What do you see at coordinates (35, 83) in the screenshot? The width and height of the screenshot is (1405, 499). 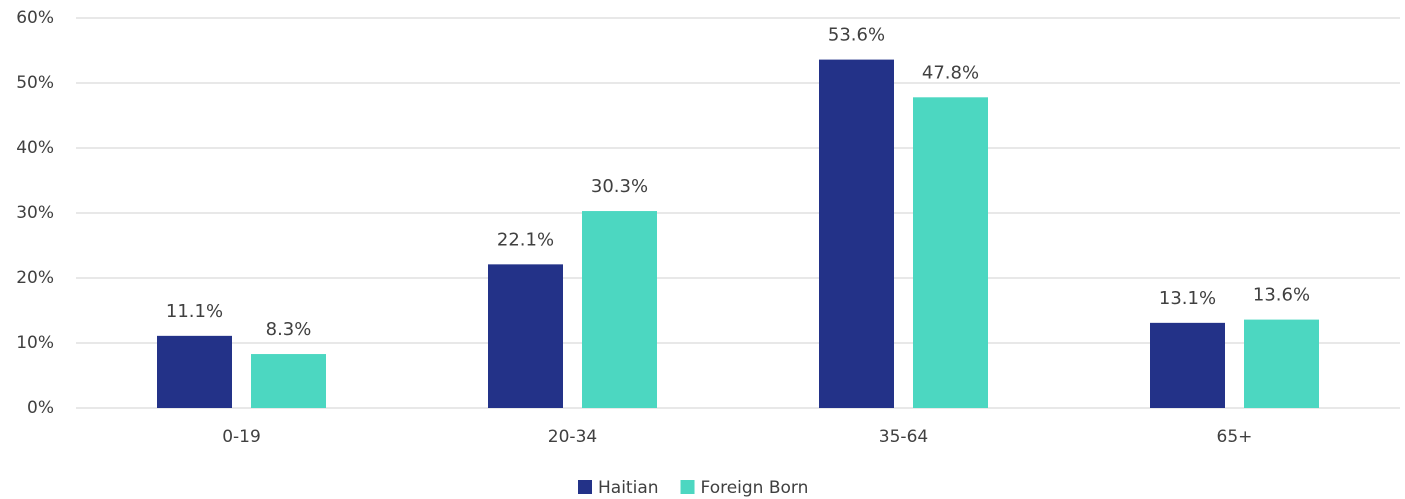 I see `y-tick-label: 50%` at bounding box center [35, 83].